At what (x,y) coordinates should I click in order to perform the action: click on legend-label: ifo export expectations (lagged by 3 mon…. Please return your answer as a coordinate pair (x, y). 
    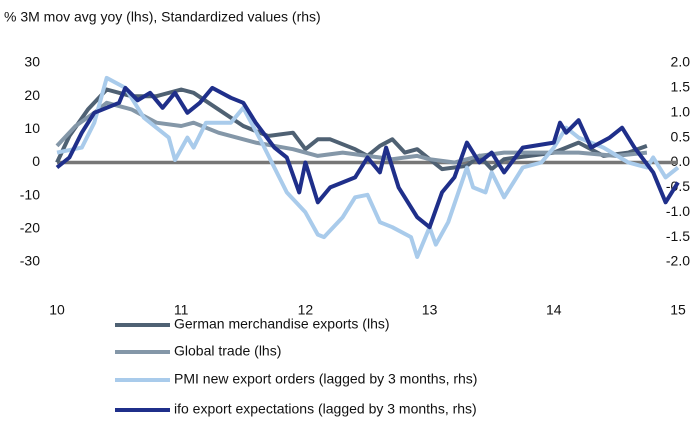
    Looking at the image, I should click on (325, 409).